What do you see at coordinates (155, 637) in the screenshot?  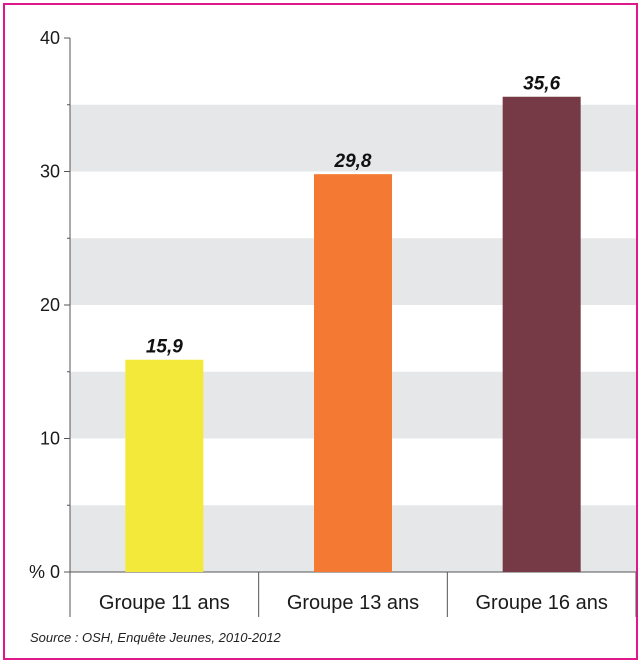 I see `source-note: Source : OSH, Enquête Jeunes, 2010-2012` at bounding box center [155, 637].